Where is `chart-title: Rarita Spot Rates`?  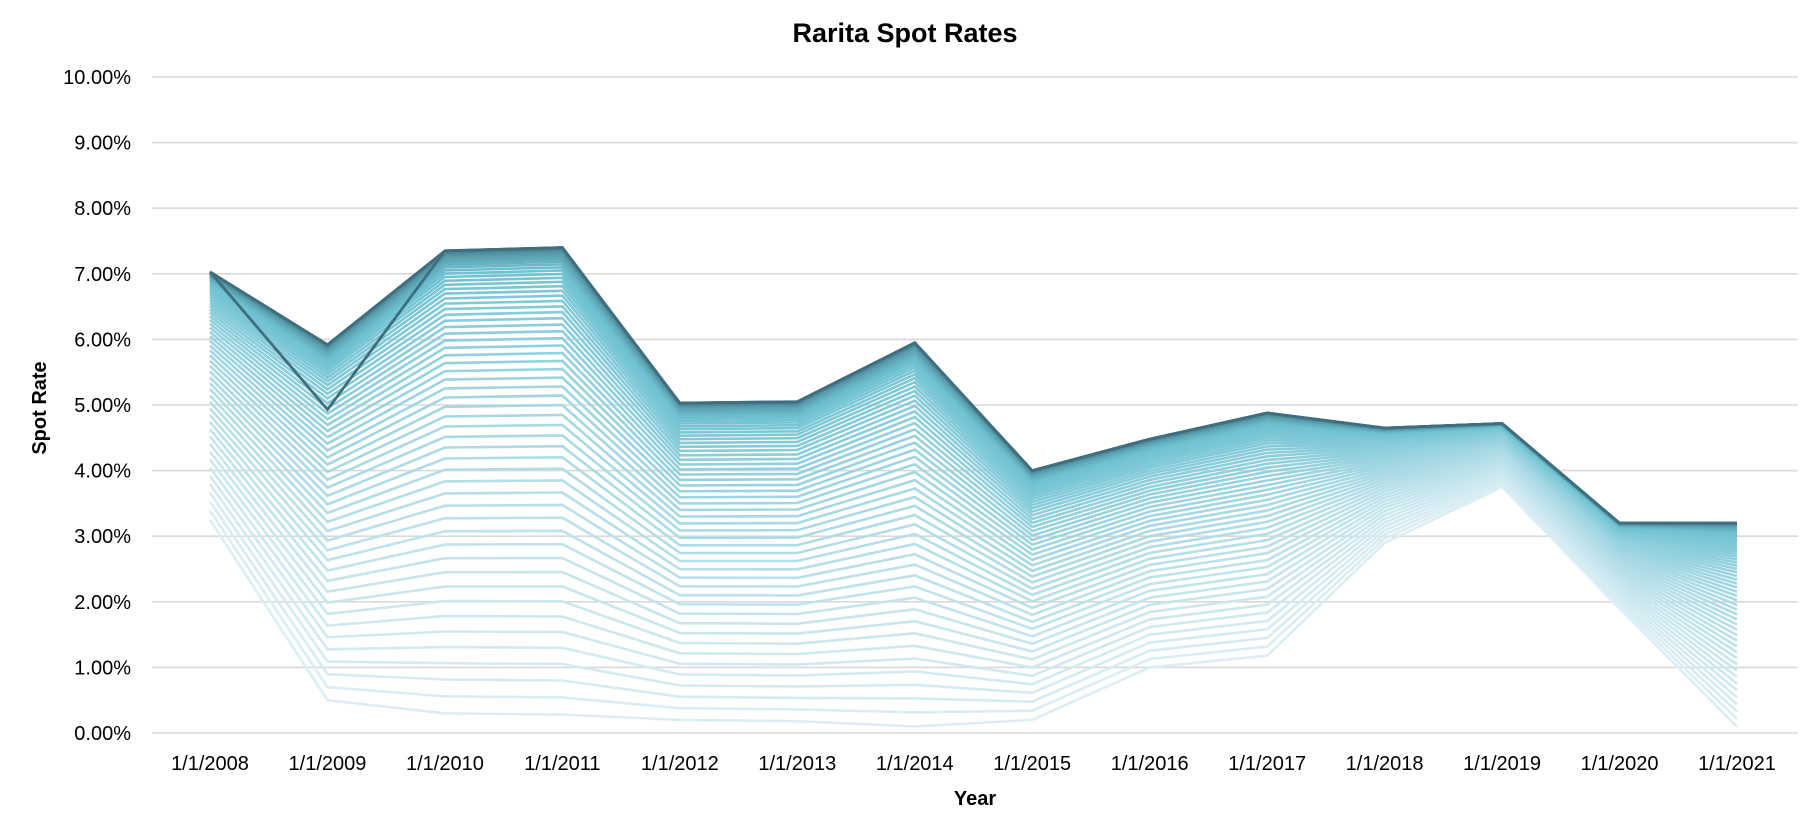
chart-title: Rarita Spot Rates is located at coordinates (904, 33).